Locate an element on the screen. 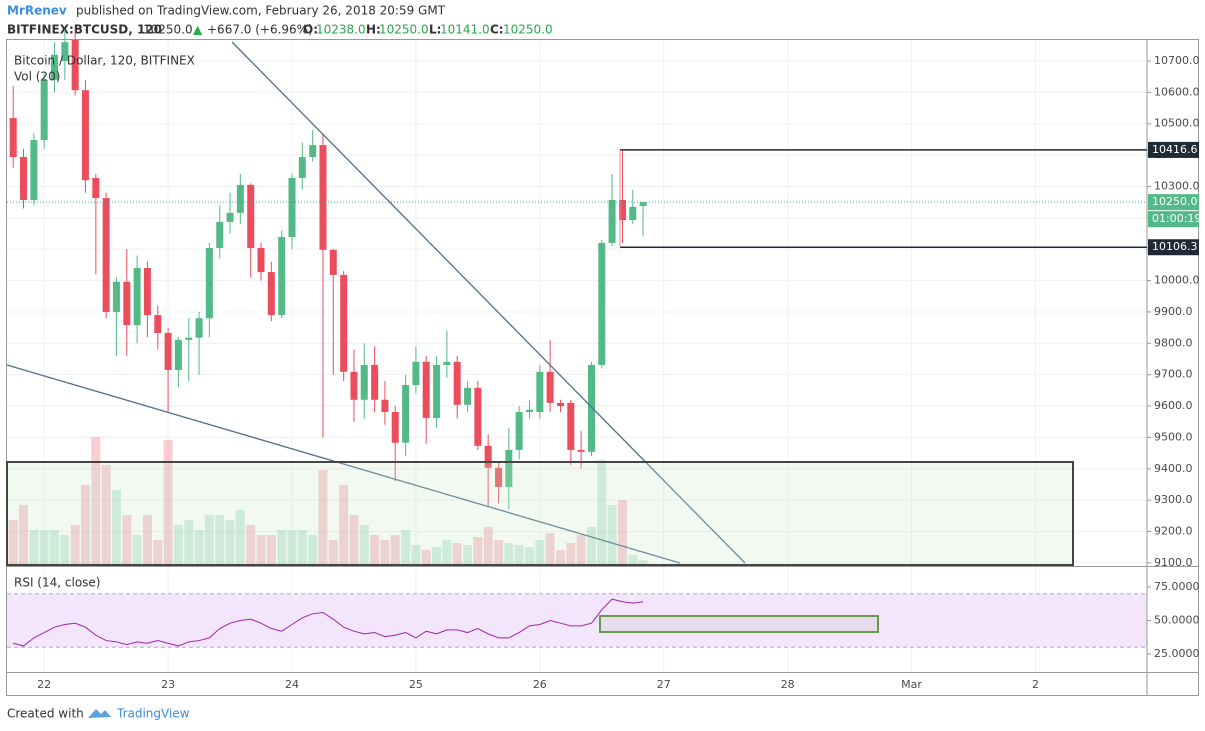 The height and width of the screenshot is (731, 1205). zone-box is located at coordinates (540, 513).